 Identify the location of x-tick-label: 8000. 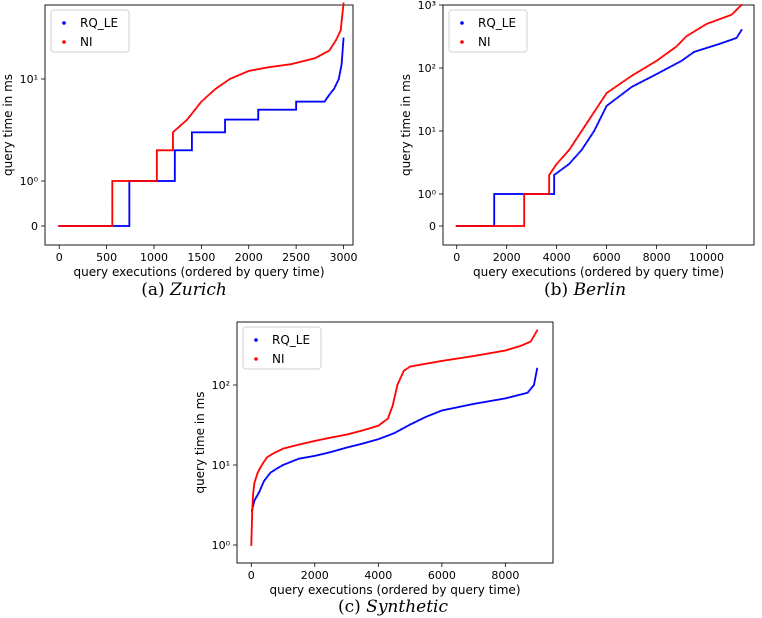
(657, 257).